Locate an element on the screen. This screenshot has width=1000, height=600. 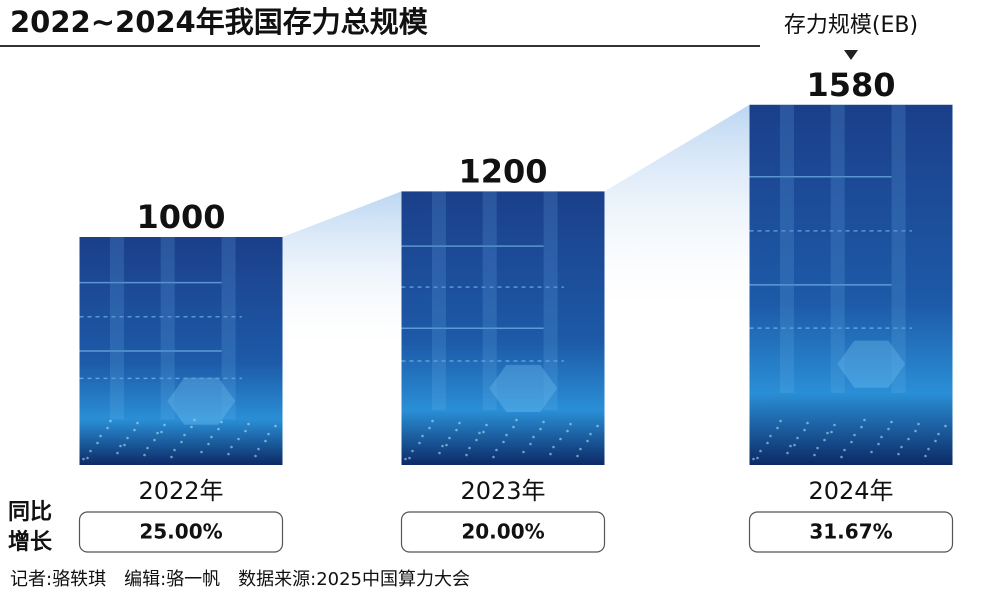
growth-value: 25.00% is located at coordinates (180, 532).